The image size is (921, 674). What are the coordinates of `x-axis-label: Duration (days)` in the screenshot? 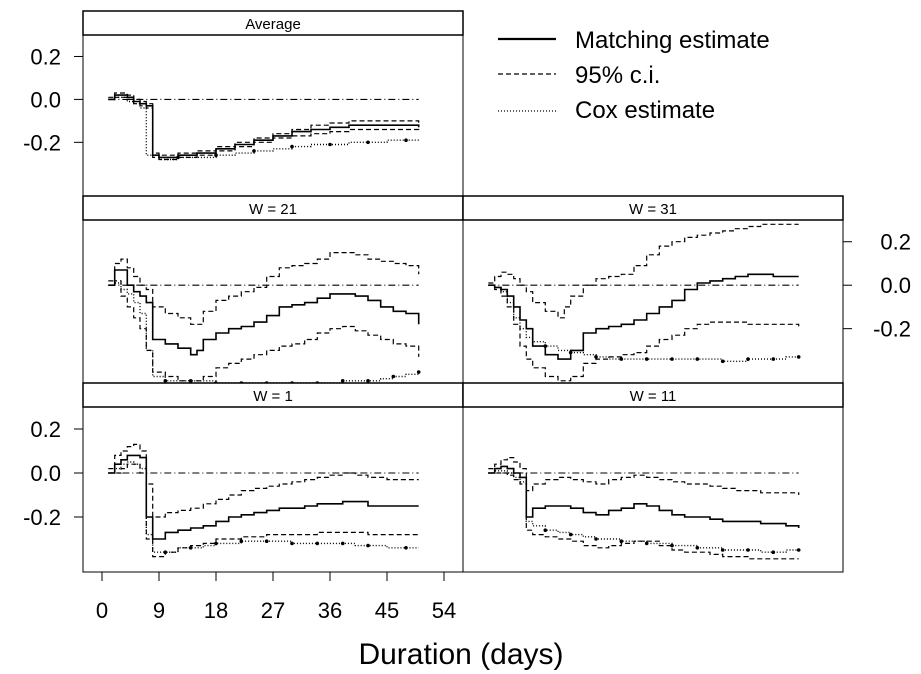 It's located at (460, 654).